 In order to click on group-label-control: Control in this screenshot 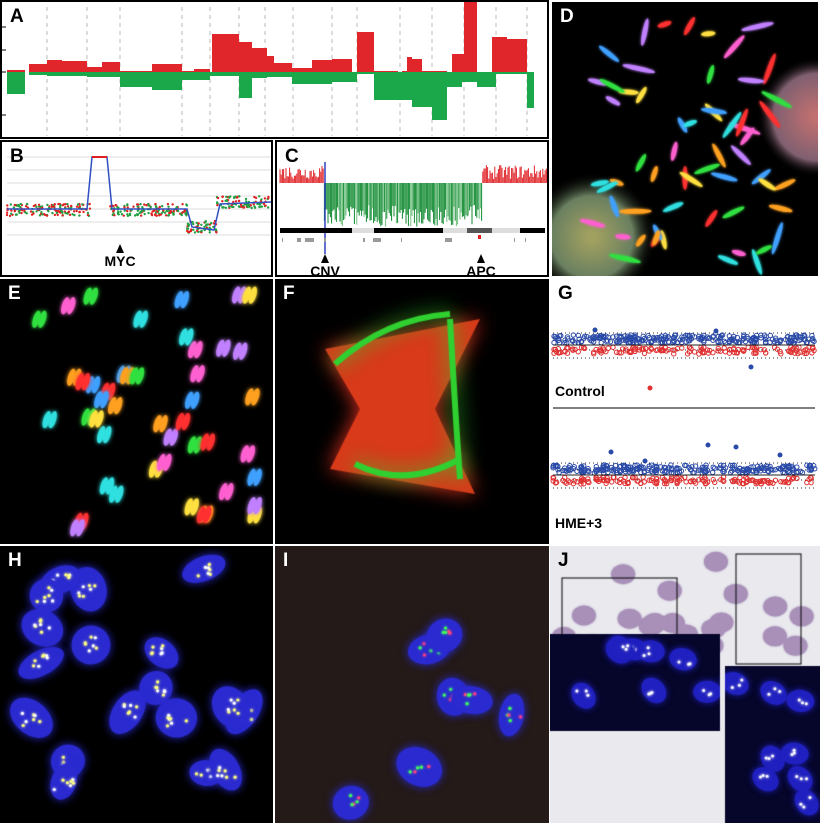, I will do `click(580, 391)`.